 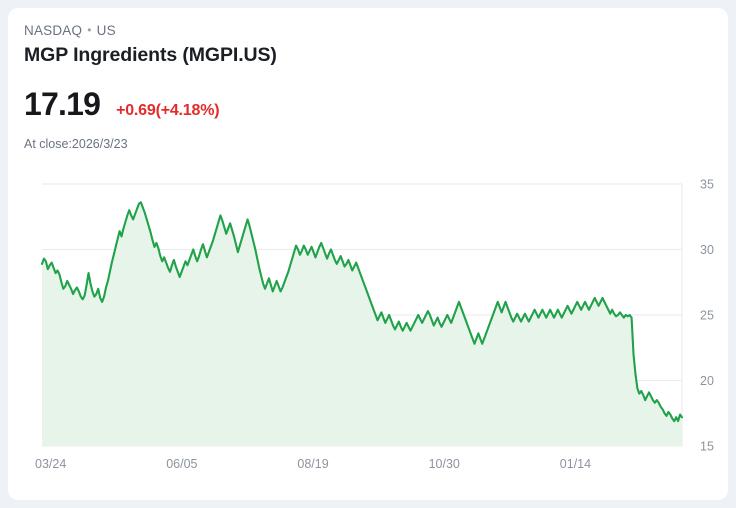 What do you see at coordinates (707, 316) in the screenshot?
I see `y-axis-tick-label: 25` at bounding box center [707, 316].